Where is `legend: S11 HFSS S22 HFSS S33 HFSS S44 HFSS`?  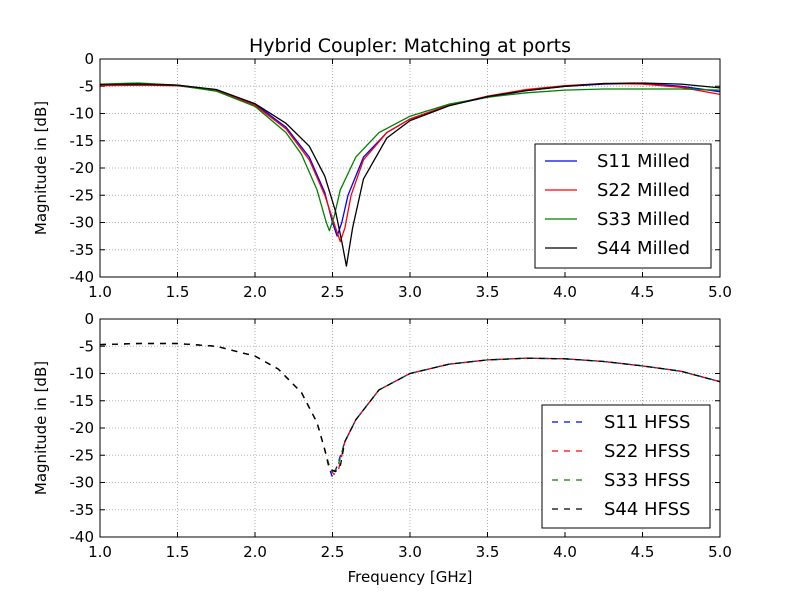
legend: S11 HFSS S22 HFSS S33 HFSS S44 HFSS is located at coordinates (626, 466).